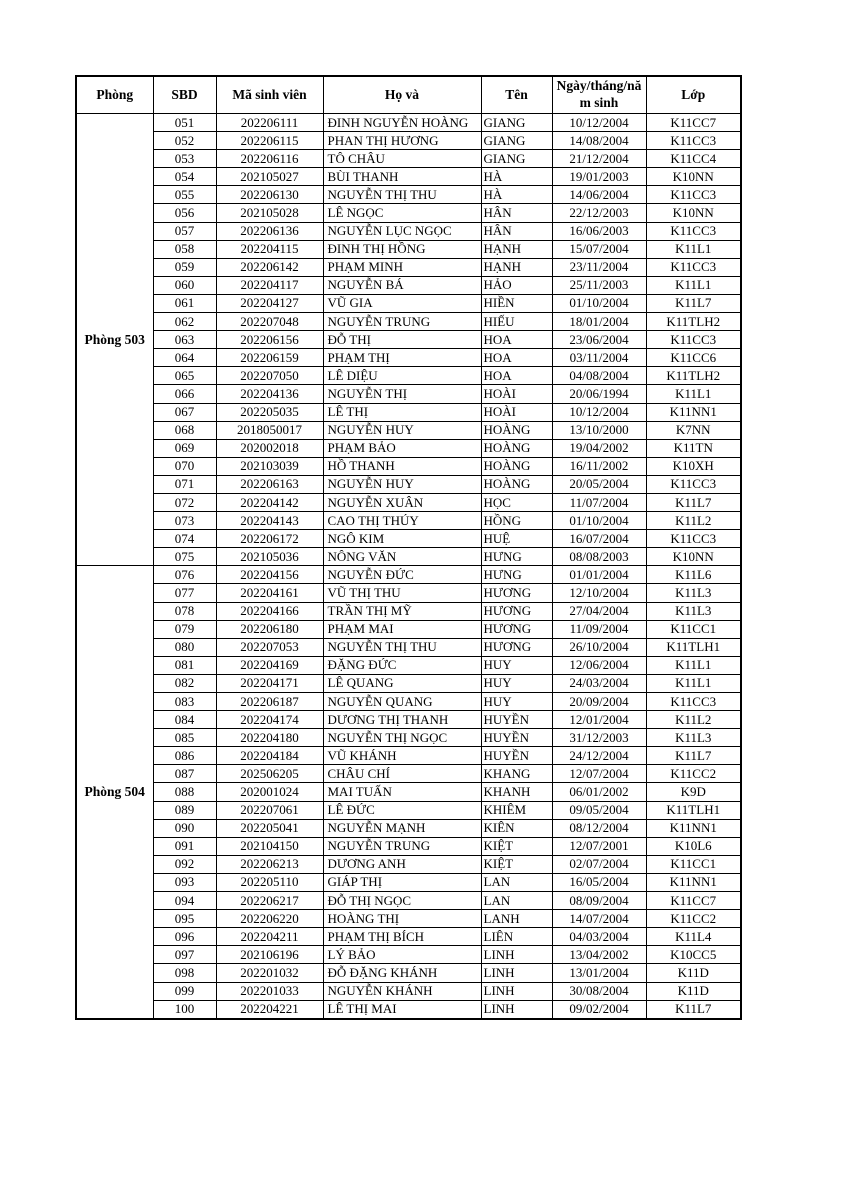 Image resolution: width=848 pixels, height=1200 pixels. What do you see at coordinates (269, 991) in the screenshot?
I see `cell-ma: 202201033` at bounding box center [269, 991].